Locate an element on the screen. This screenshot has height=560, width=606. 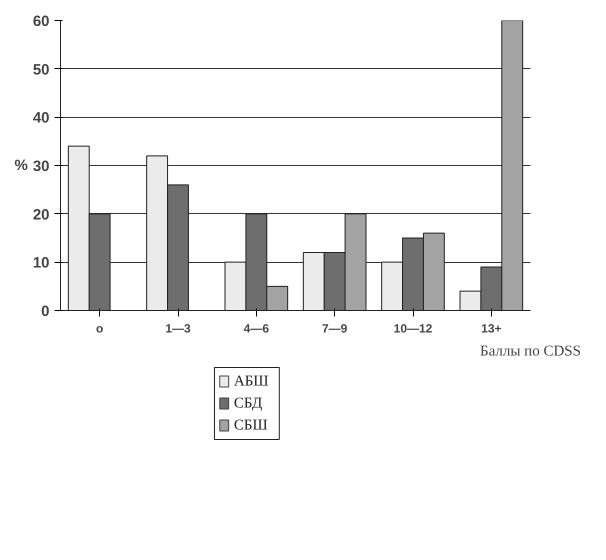
y-tick-label: 40 is located at coordinates (41, 118).